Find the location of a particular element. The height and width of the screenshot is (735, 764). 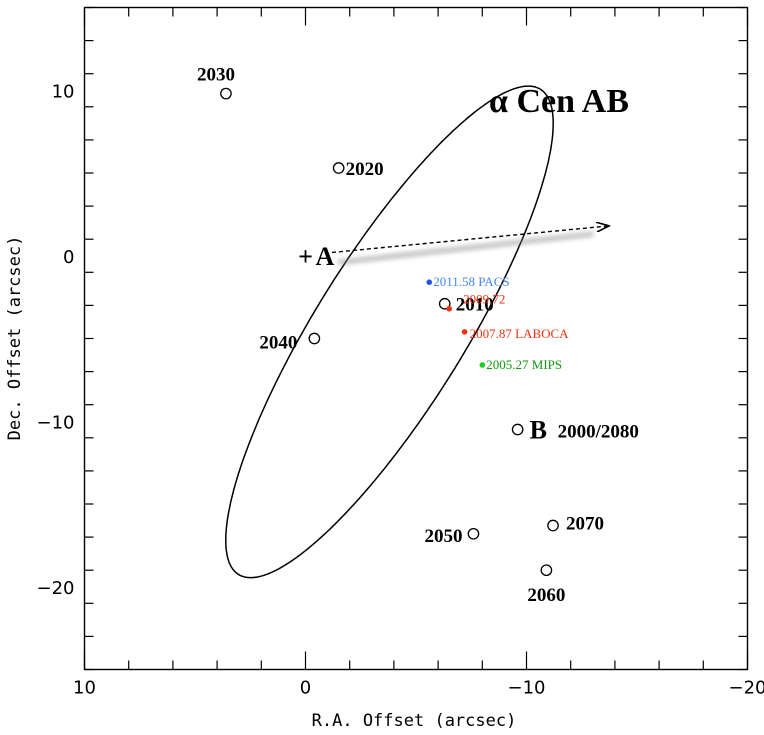

epoch-label-2060: 2060 is located at coordinates (546, 595).